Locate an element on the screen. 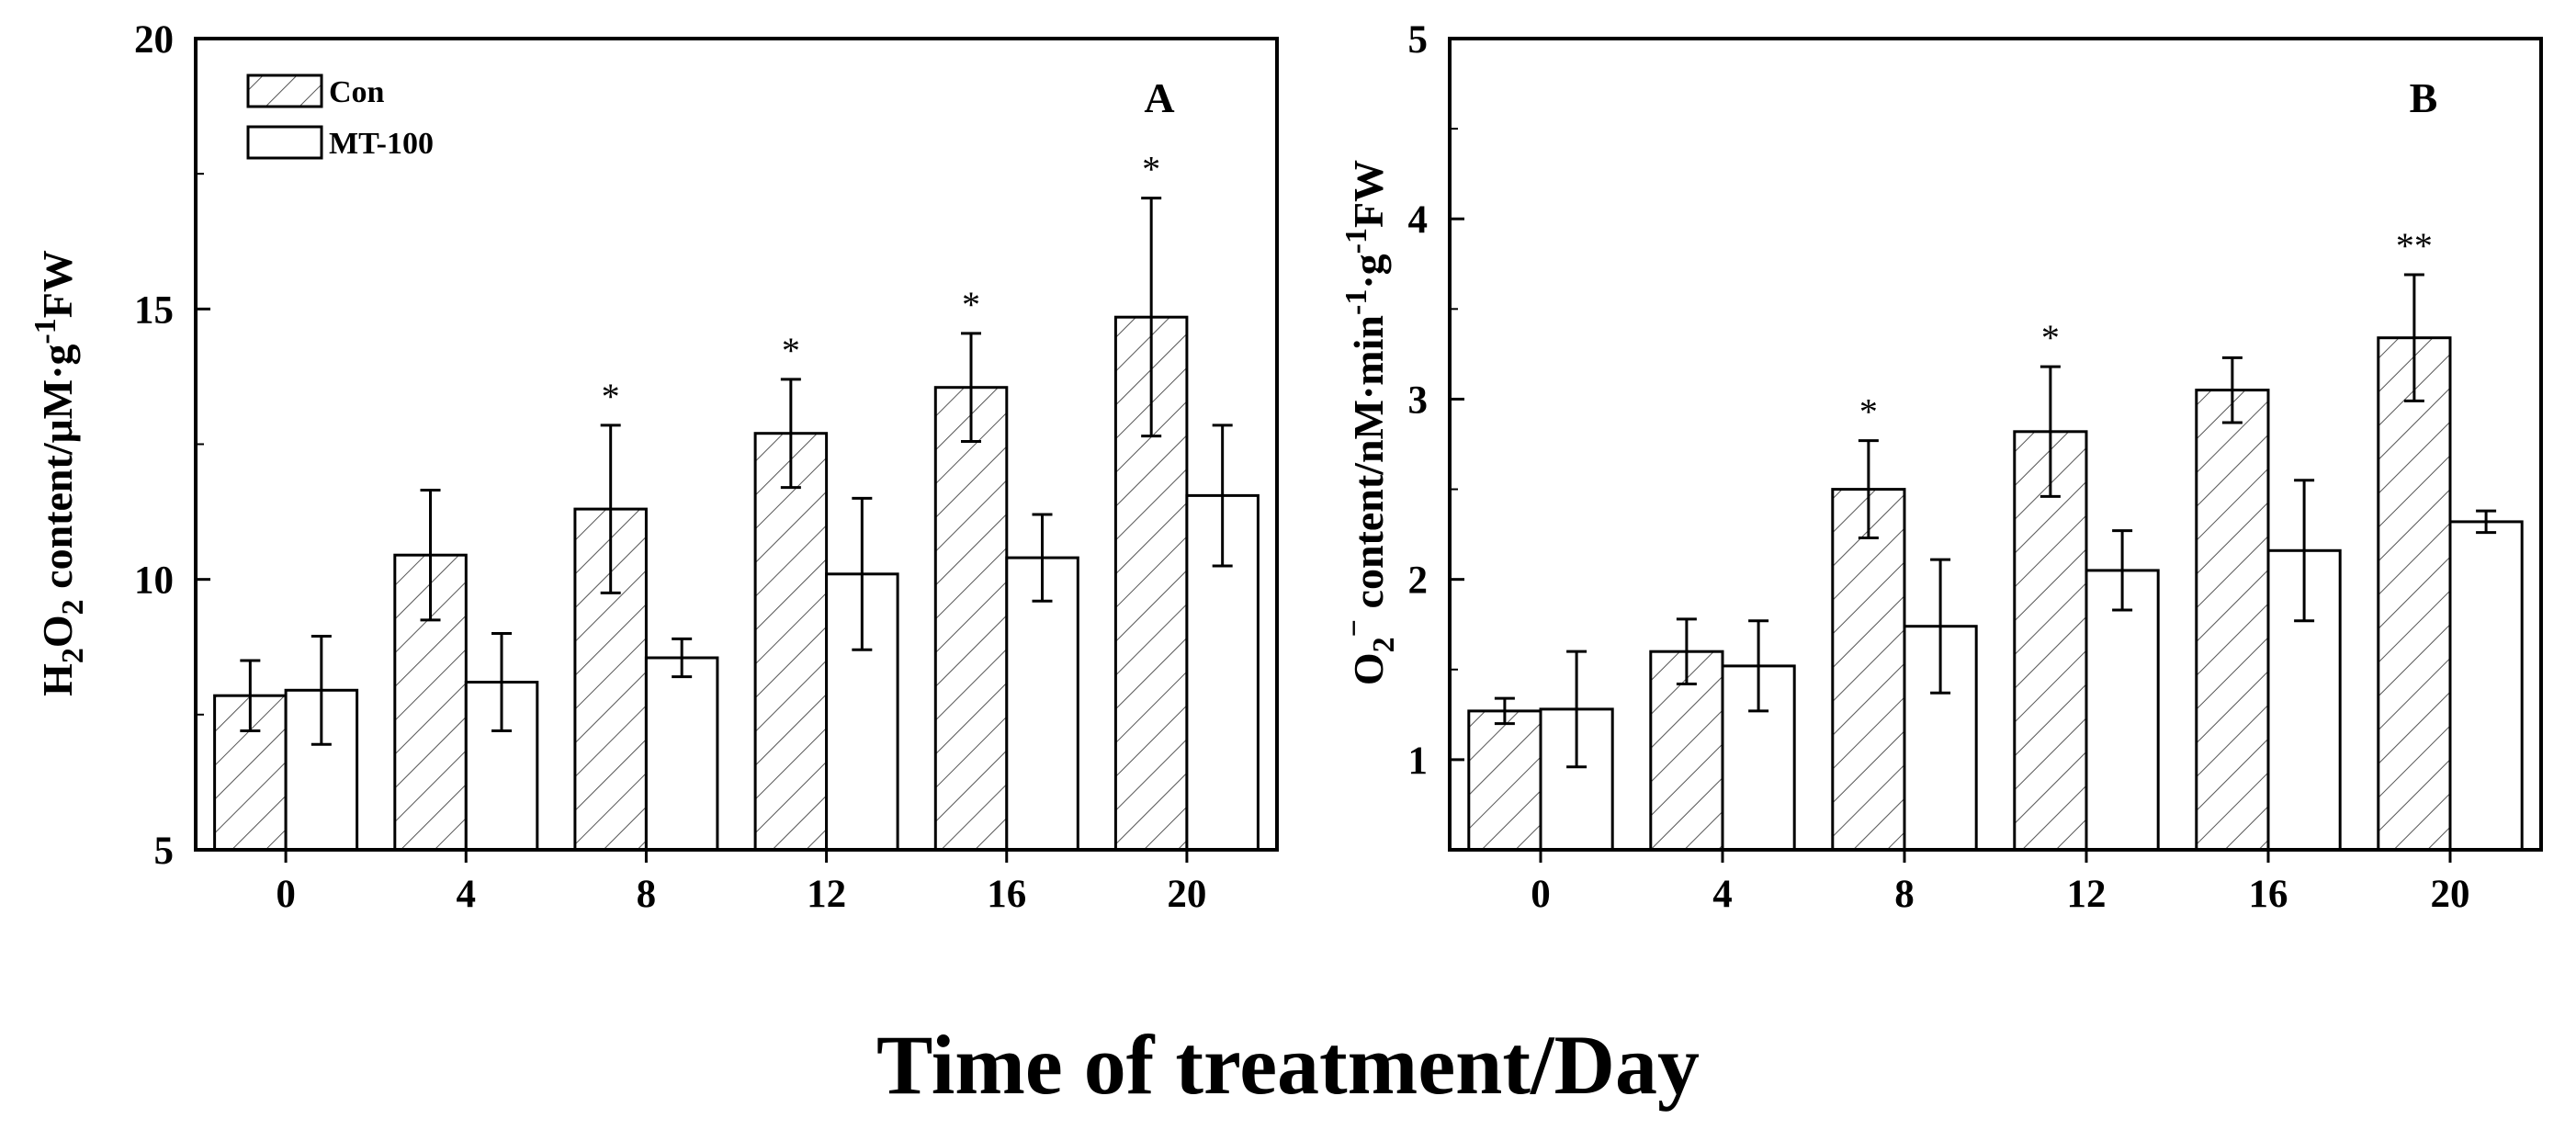 This screenshot has width=2576, height=1130. legend: Con MT-100 is located at coordinates (340, 117).